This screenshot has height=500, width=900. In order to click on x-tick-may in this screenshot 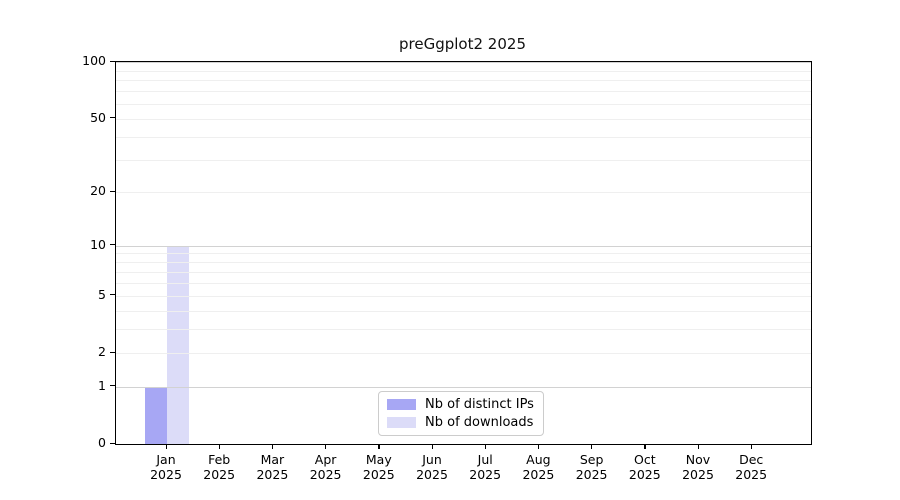, I will do `click(379, 447)`.